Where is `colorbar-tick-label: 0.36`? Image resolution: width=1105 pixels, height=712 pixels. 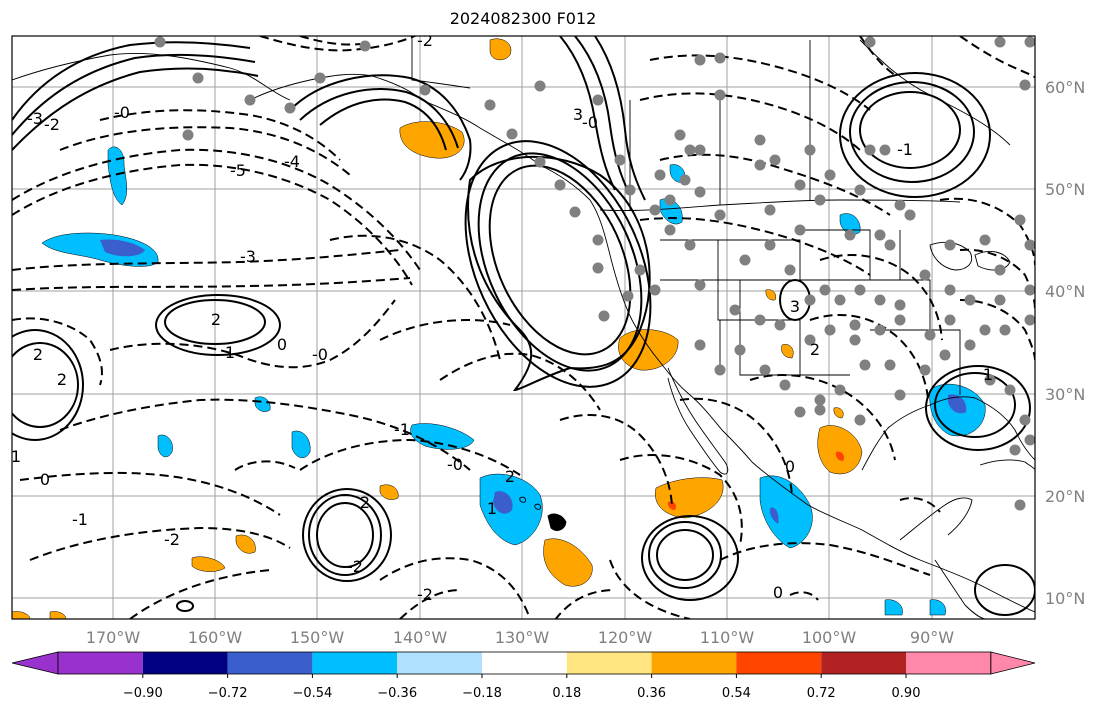
colorbar-tick-label: 0.36 is located at coordinates (651, 693).